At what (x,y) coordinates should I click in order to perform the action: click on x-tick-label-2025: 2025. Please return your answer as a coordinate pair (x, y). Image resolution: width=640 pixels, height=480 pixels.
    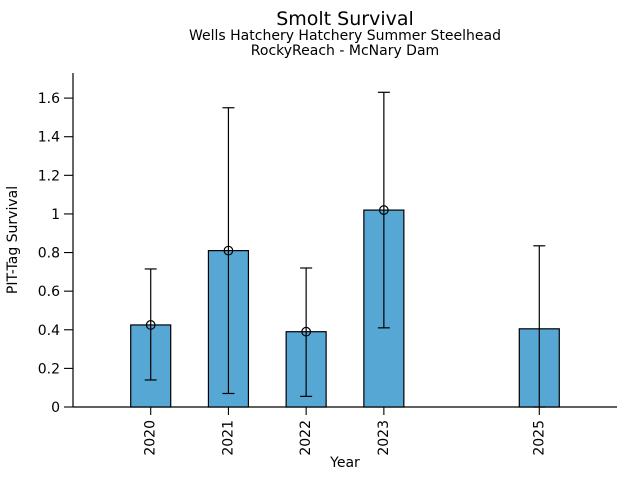
    Looking at the image, I should click on (539, 438).